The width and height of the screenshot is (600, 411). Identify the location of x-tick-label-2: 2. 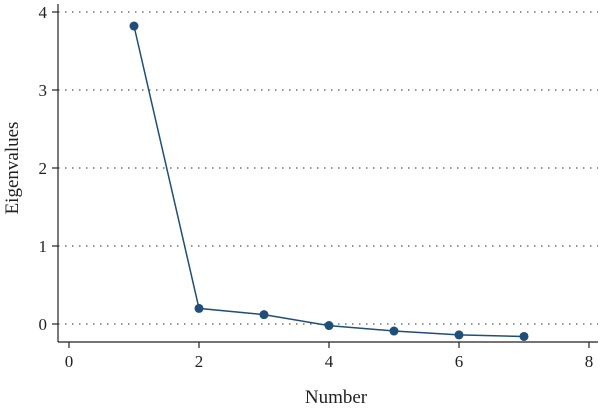
(199, 361).